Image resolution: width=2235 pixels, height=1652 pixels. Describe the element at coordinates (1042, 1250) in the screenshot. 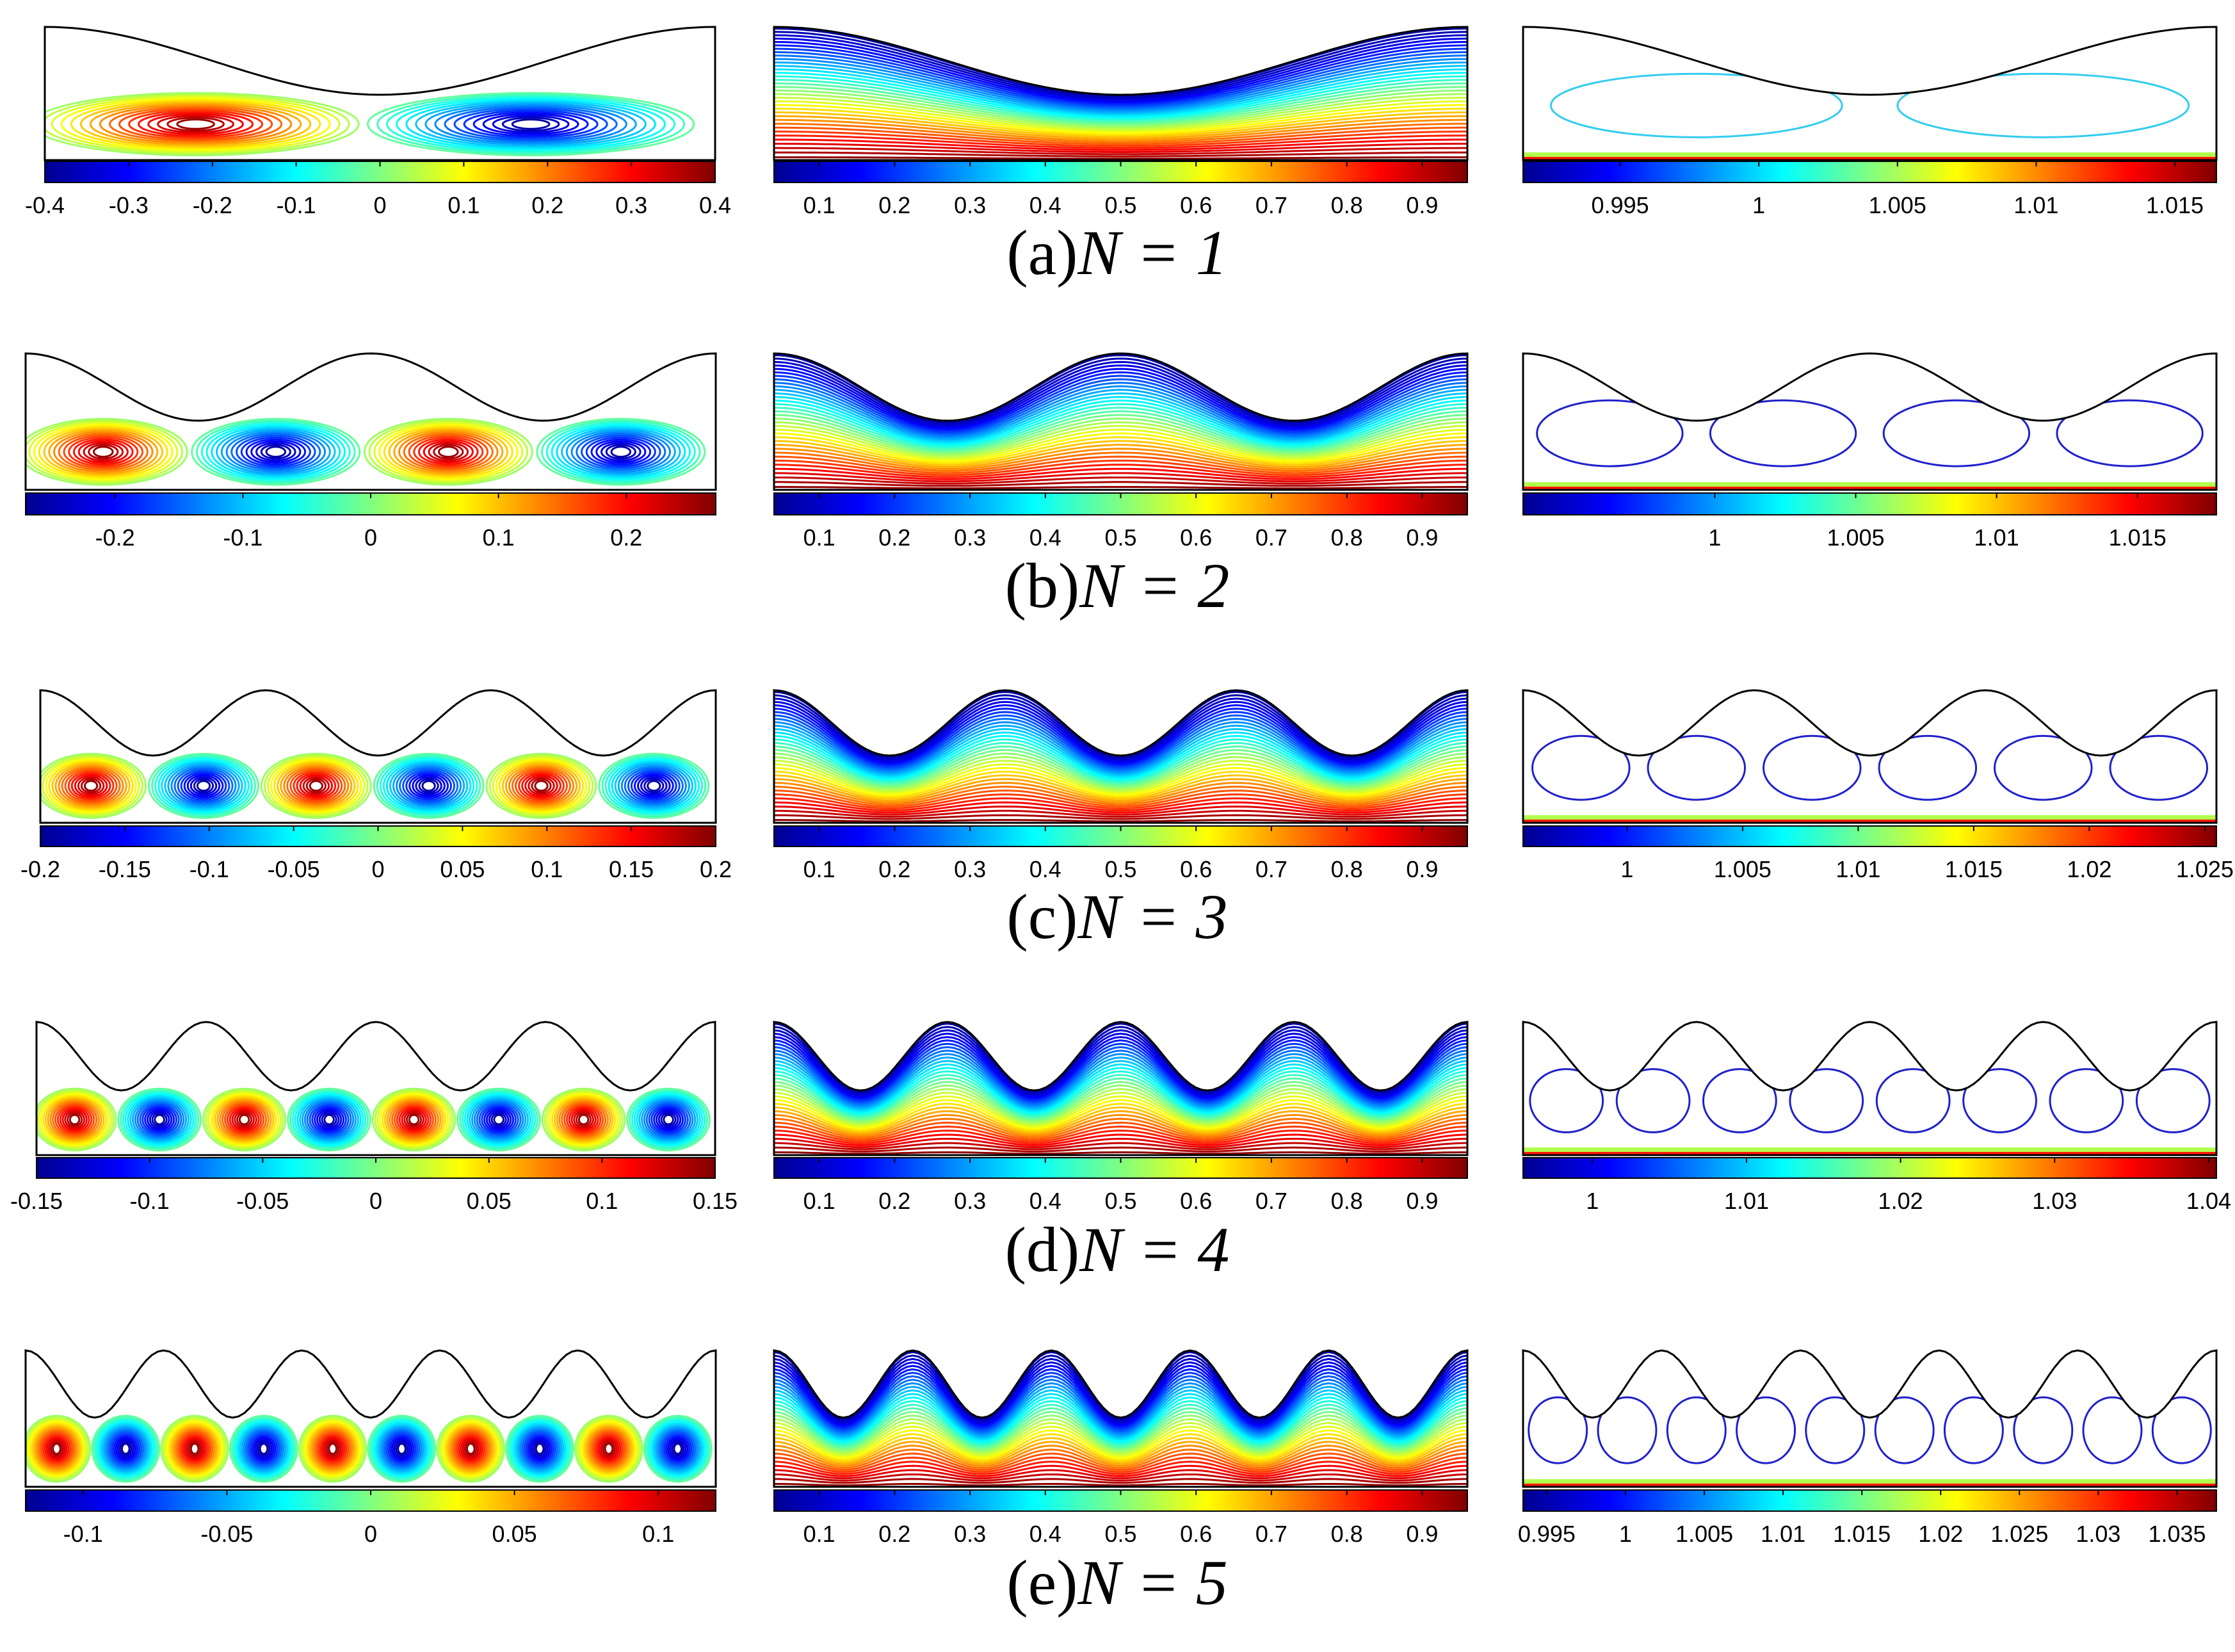

I see `caption-label: (d)` at that location.